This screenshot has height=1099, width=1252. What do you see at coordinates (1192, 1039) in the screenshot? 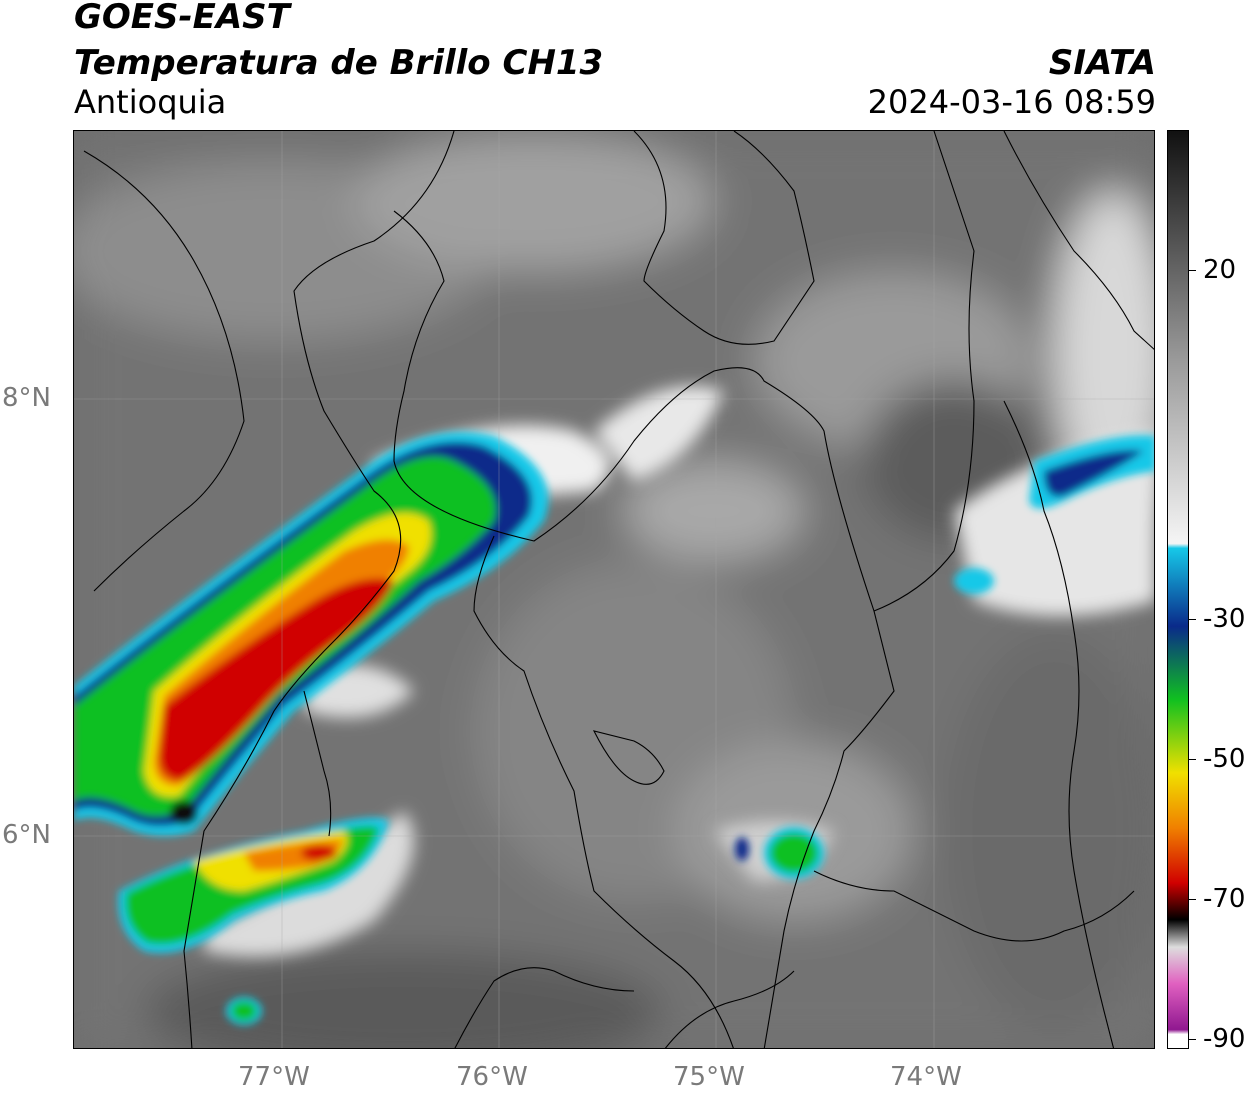
I see `colorbar-mark-minus90` at bounding box center [1192, 1039].